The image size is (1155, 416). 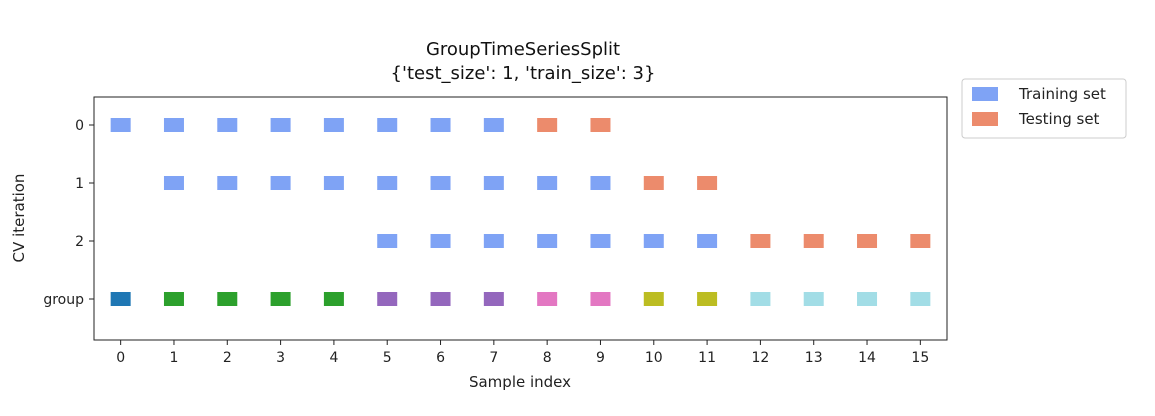 I want to click on x-axis: 0 1 2 3 4 5 6 7 8 9 10 11 12 13 14 15, so click(x=522, y=353).